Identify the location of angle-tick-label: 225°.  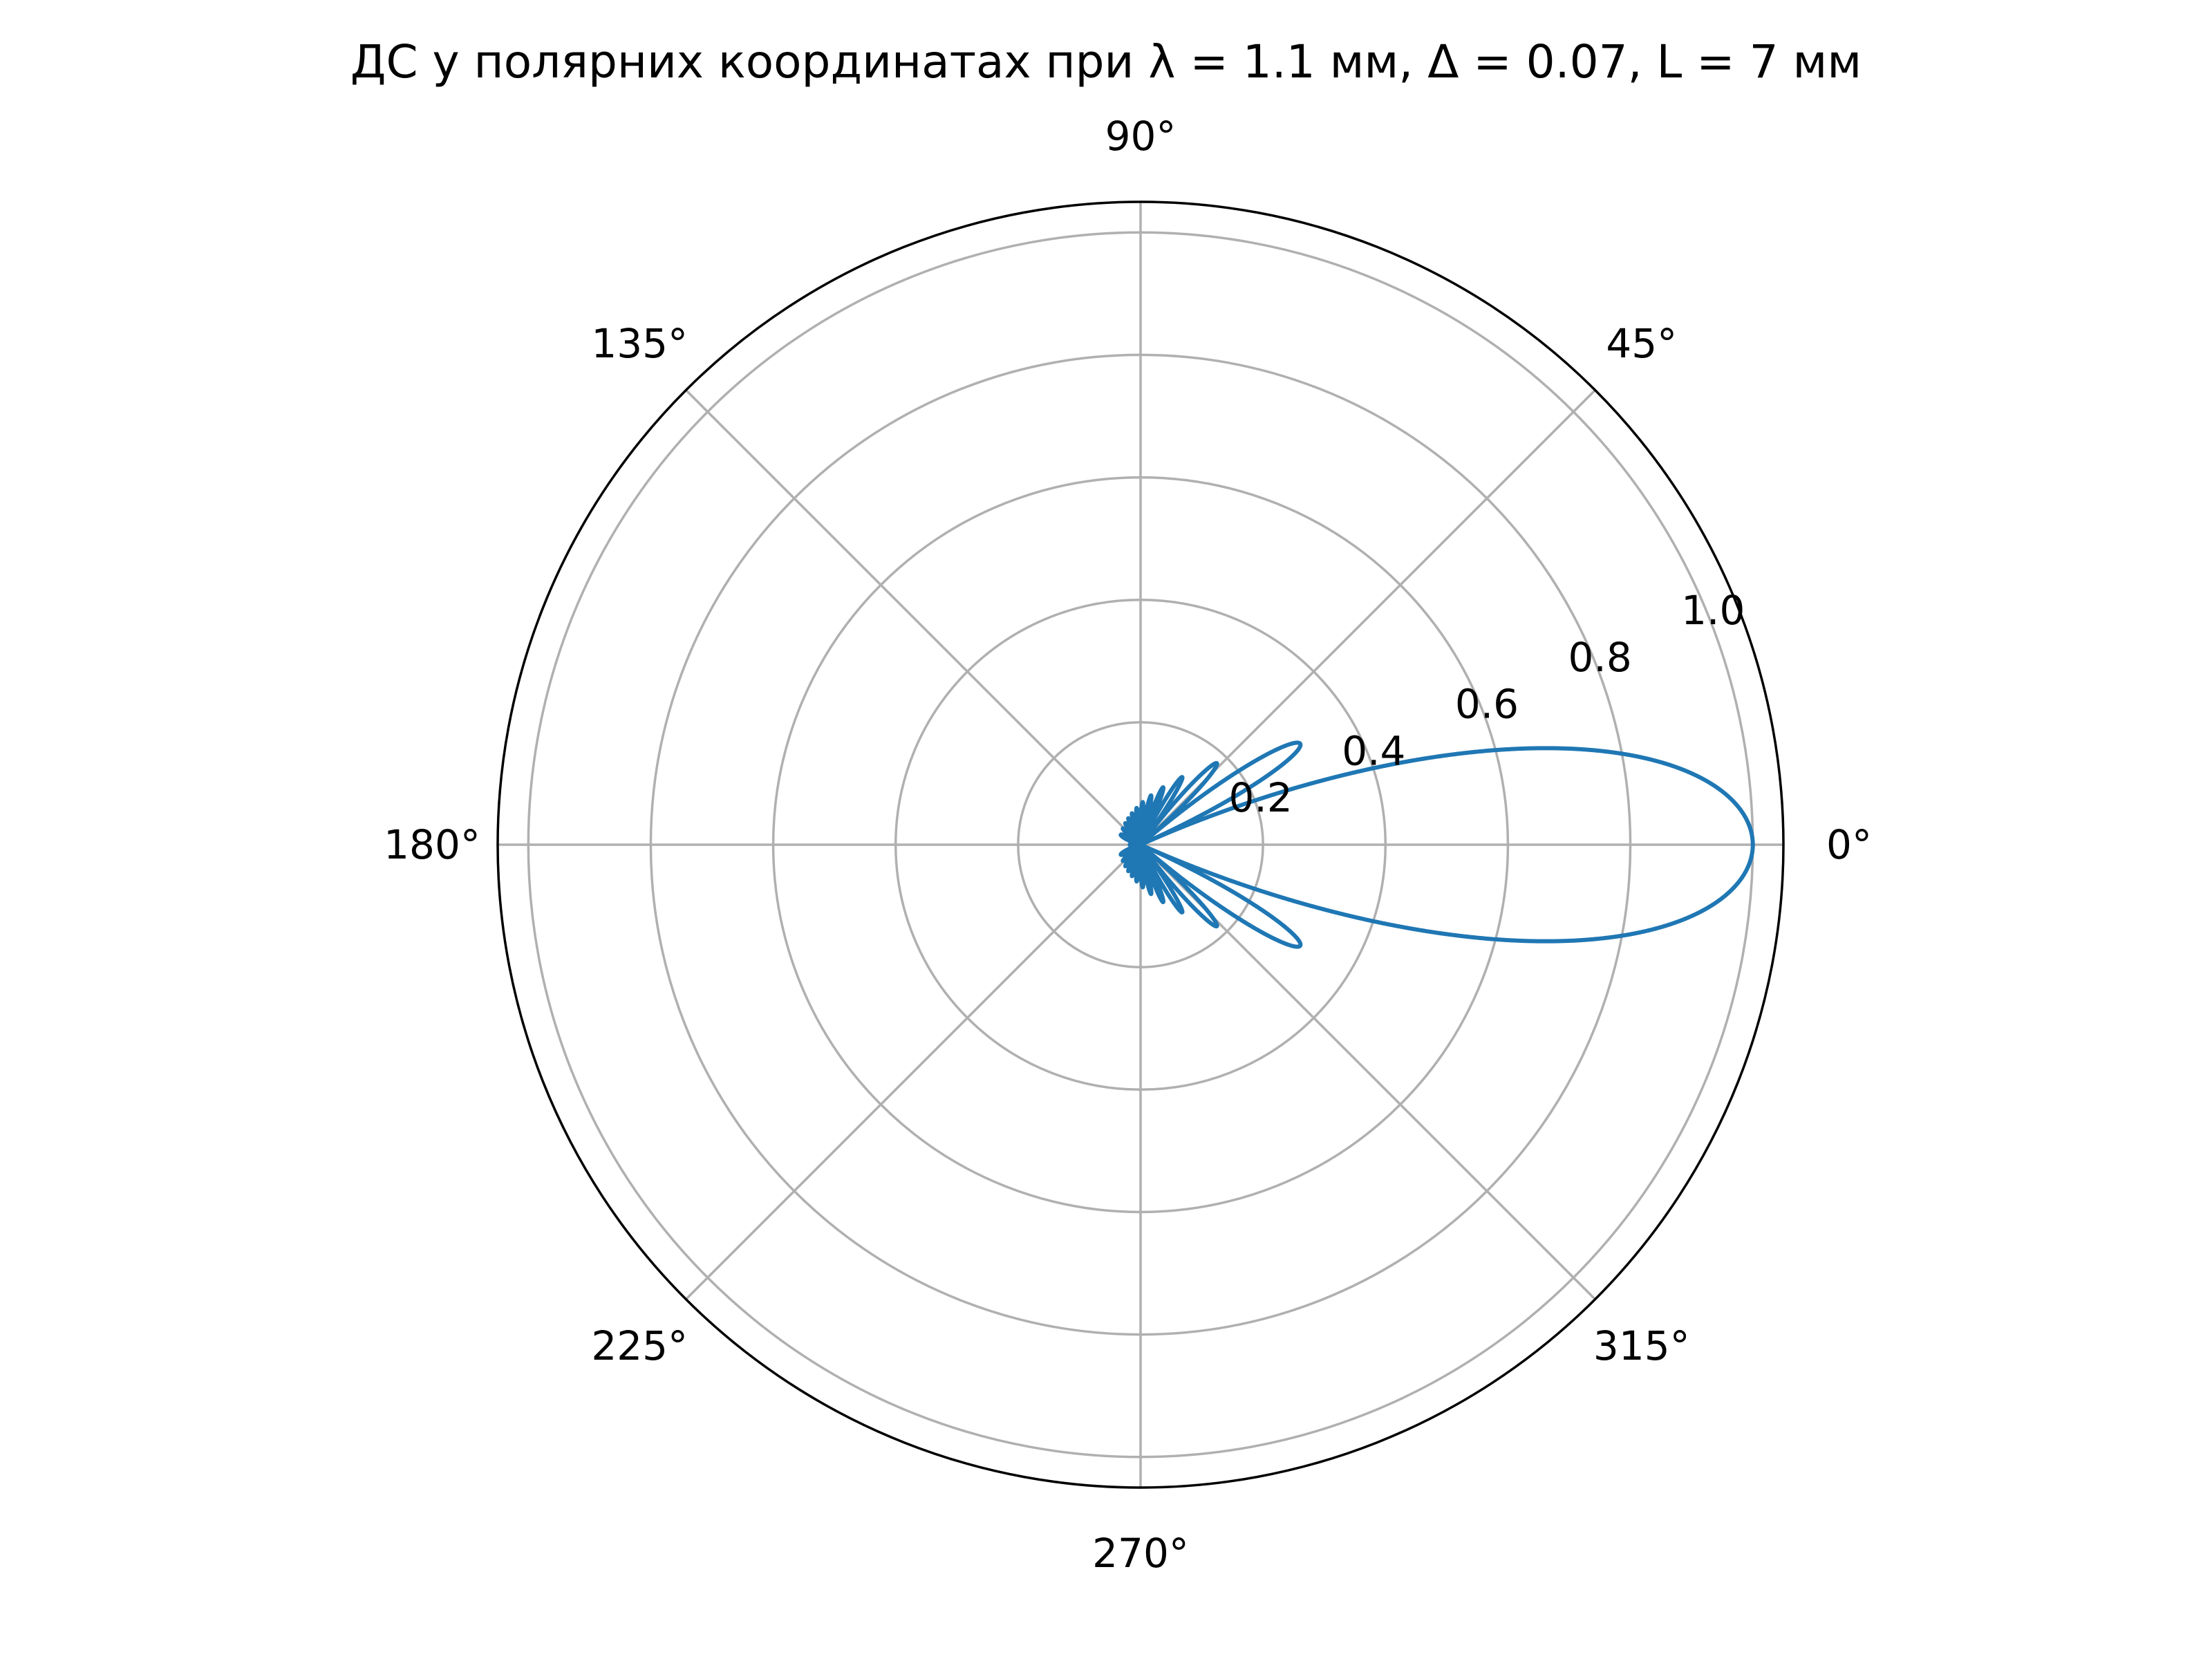
(639, 1345).